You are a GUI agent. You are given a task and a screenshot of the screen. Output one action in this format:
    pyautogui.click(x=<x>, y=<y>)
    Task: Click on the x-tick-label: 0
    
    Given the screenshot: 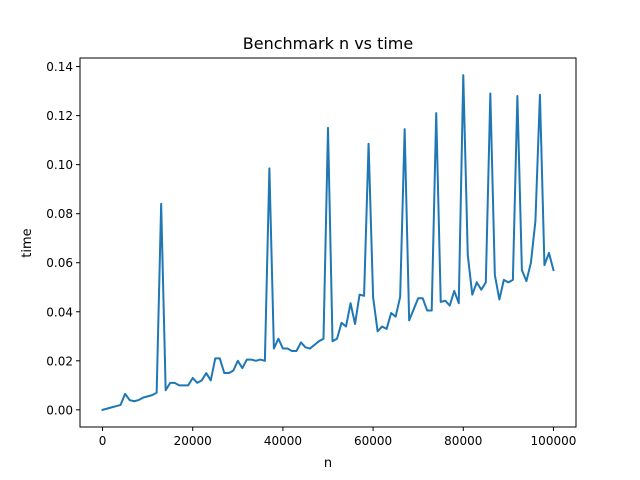 What is the action you would take?
    pyautogui.click(x=103, y=441)
    